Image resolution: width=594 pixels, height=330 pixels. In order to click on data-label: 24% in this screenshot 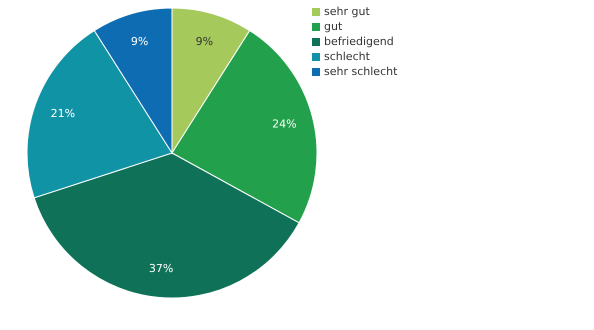, I will do `click(284, 124)`.